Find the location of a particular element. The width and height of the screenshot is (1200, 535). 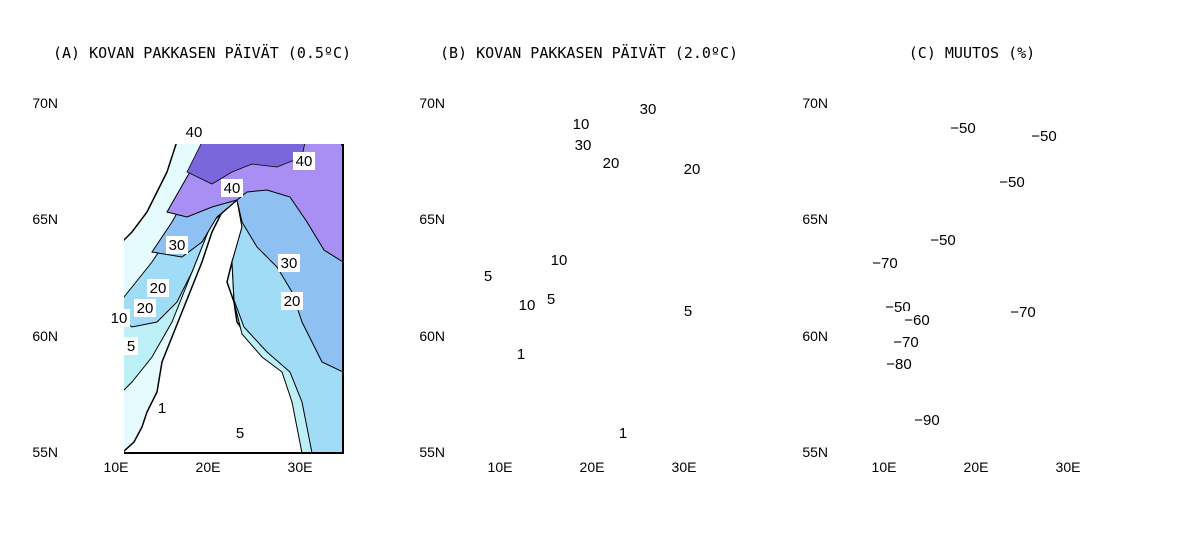

contour-label: −80 is located at coordinates (898, 364).